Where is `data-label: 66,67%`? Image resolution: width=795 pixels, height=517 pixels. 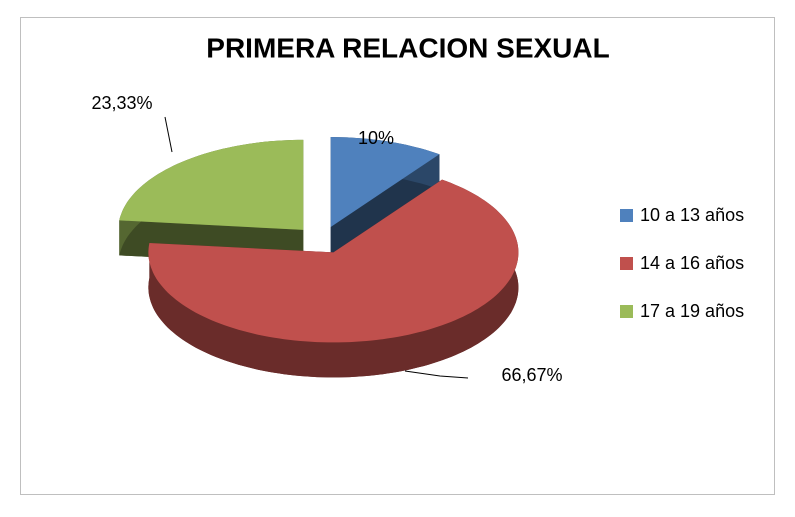
data-label: 66,67% is located at coordinates (531, 375).